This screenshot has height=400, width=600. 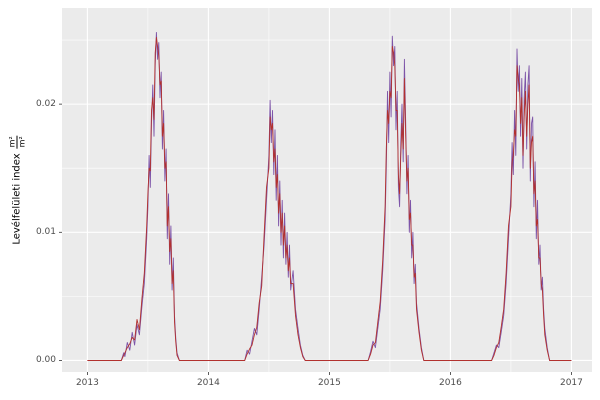 I want to click on x-tick-label: 2014, so click(x=208, y=383).